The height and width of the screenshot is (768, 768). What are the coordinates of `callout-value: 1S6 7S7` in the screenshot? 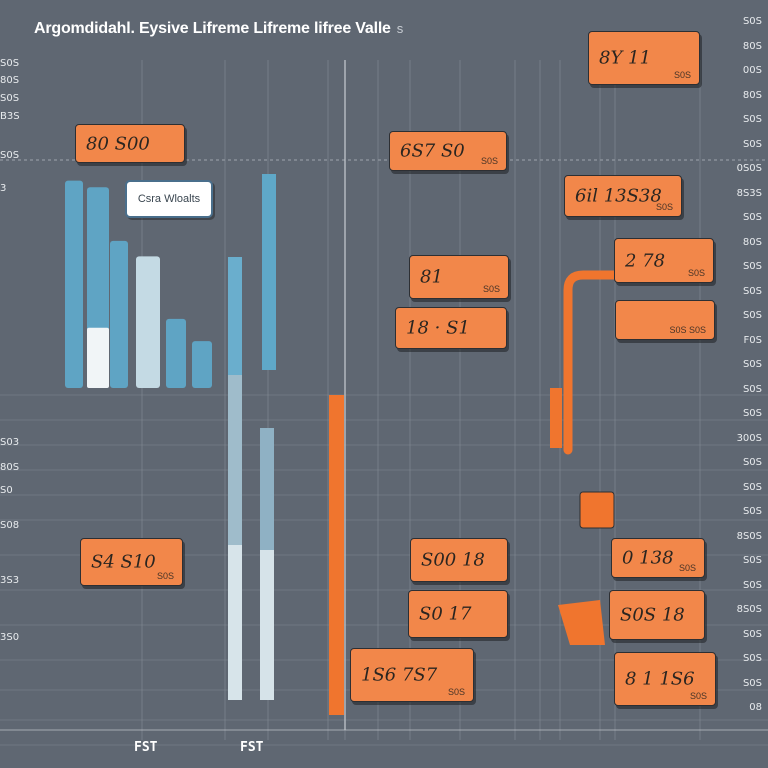 It's located at (399, 675).